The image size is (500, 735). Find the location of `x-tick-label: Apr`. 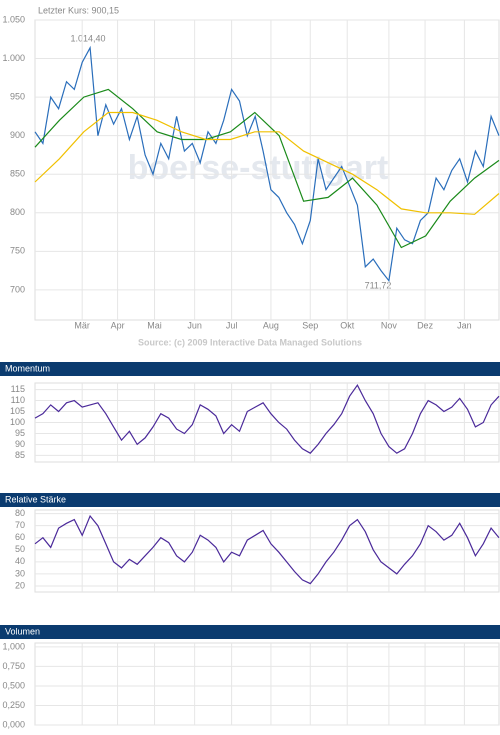

x-tick-label: Apr is located at coordinates (118, 325).